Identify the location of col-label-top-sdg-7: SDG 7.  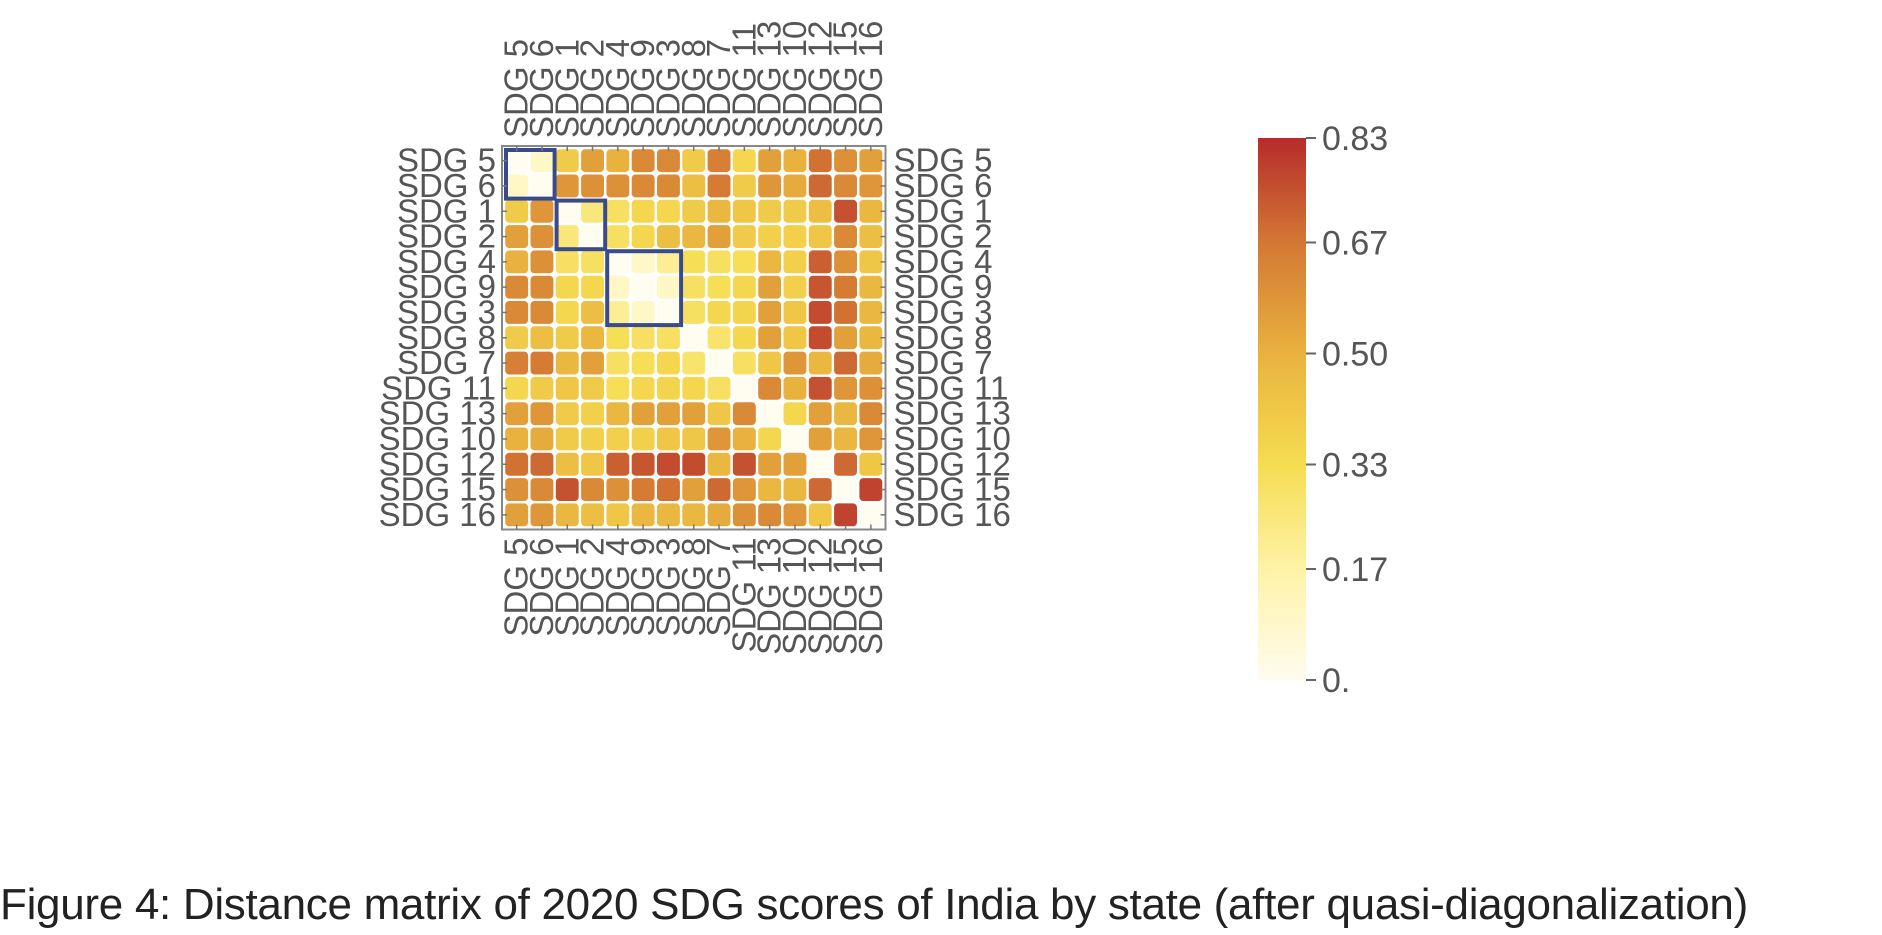
(718, 88).